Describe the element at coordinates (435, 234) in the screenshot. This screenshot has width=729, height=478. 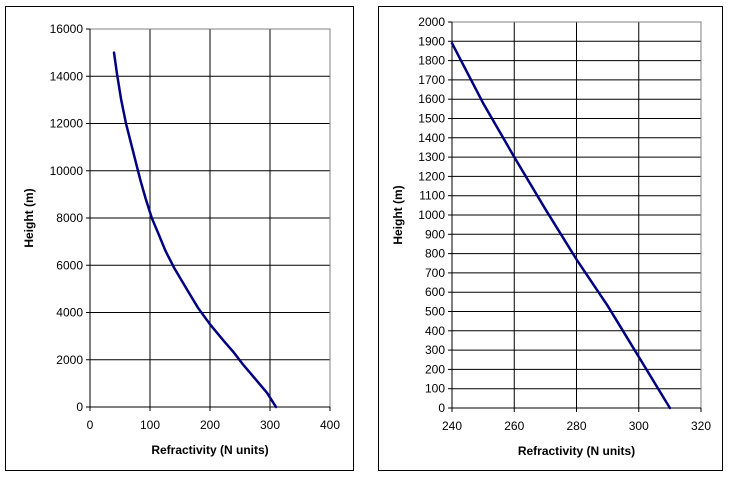
I see `y-tick-label: 900` at that location.